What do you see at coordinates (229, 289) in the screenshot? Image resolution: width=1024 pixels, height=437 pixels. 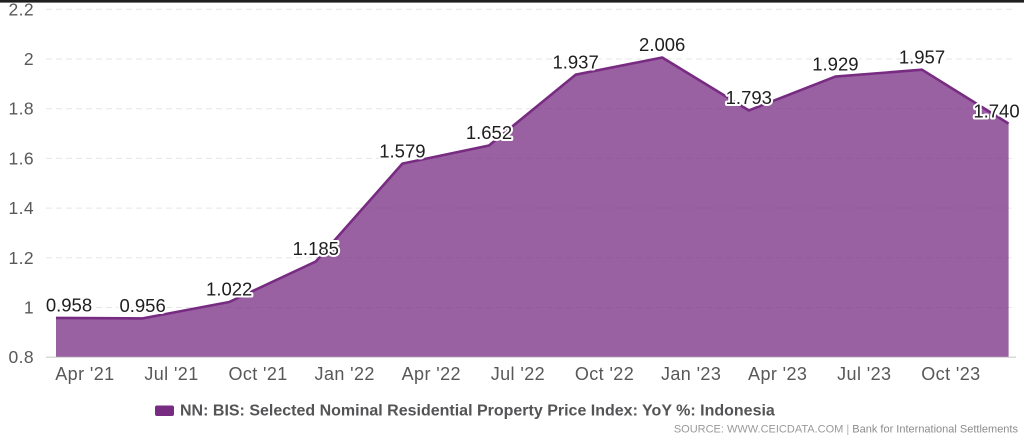 I see `svg-text: 1.022` at bounding box center [229, 289].